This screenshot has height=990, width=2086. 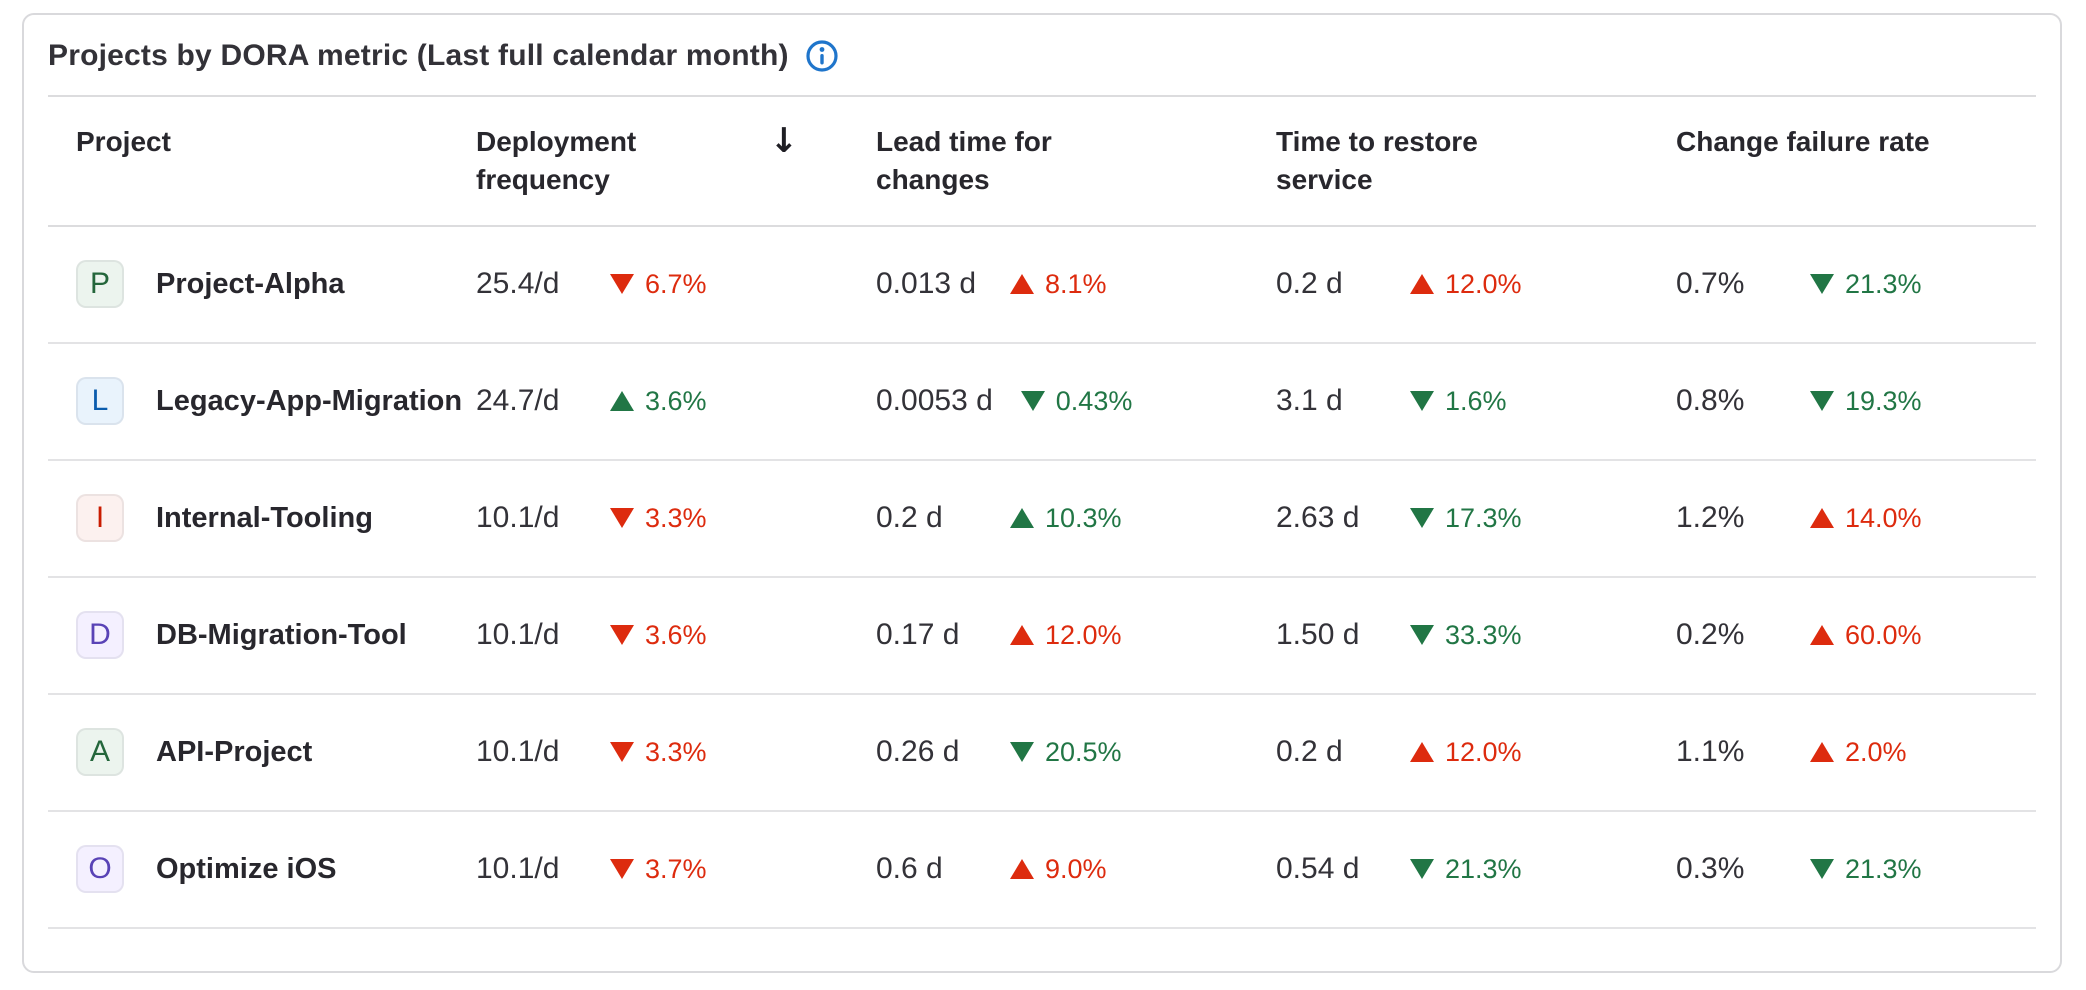 I want to click on lead-time-cell: 0.26 d 20.5%, so click(x=1076, y=752).